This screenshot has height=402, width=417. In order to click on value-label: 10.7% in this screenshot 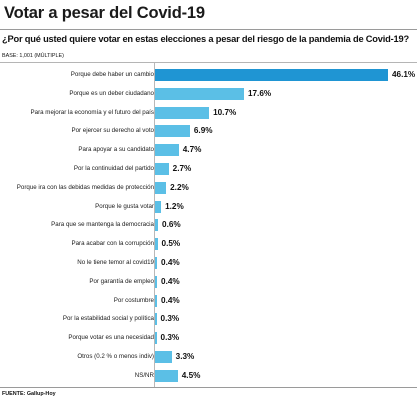, I will do `click(225, 112)`.